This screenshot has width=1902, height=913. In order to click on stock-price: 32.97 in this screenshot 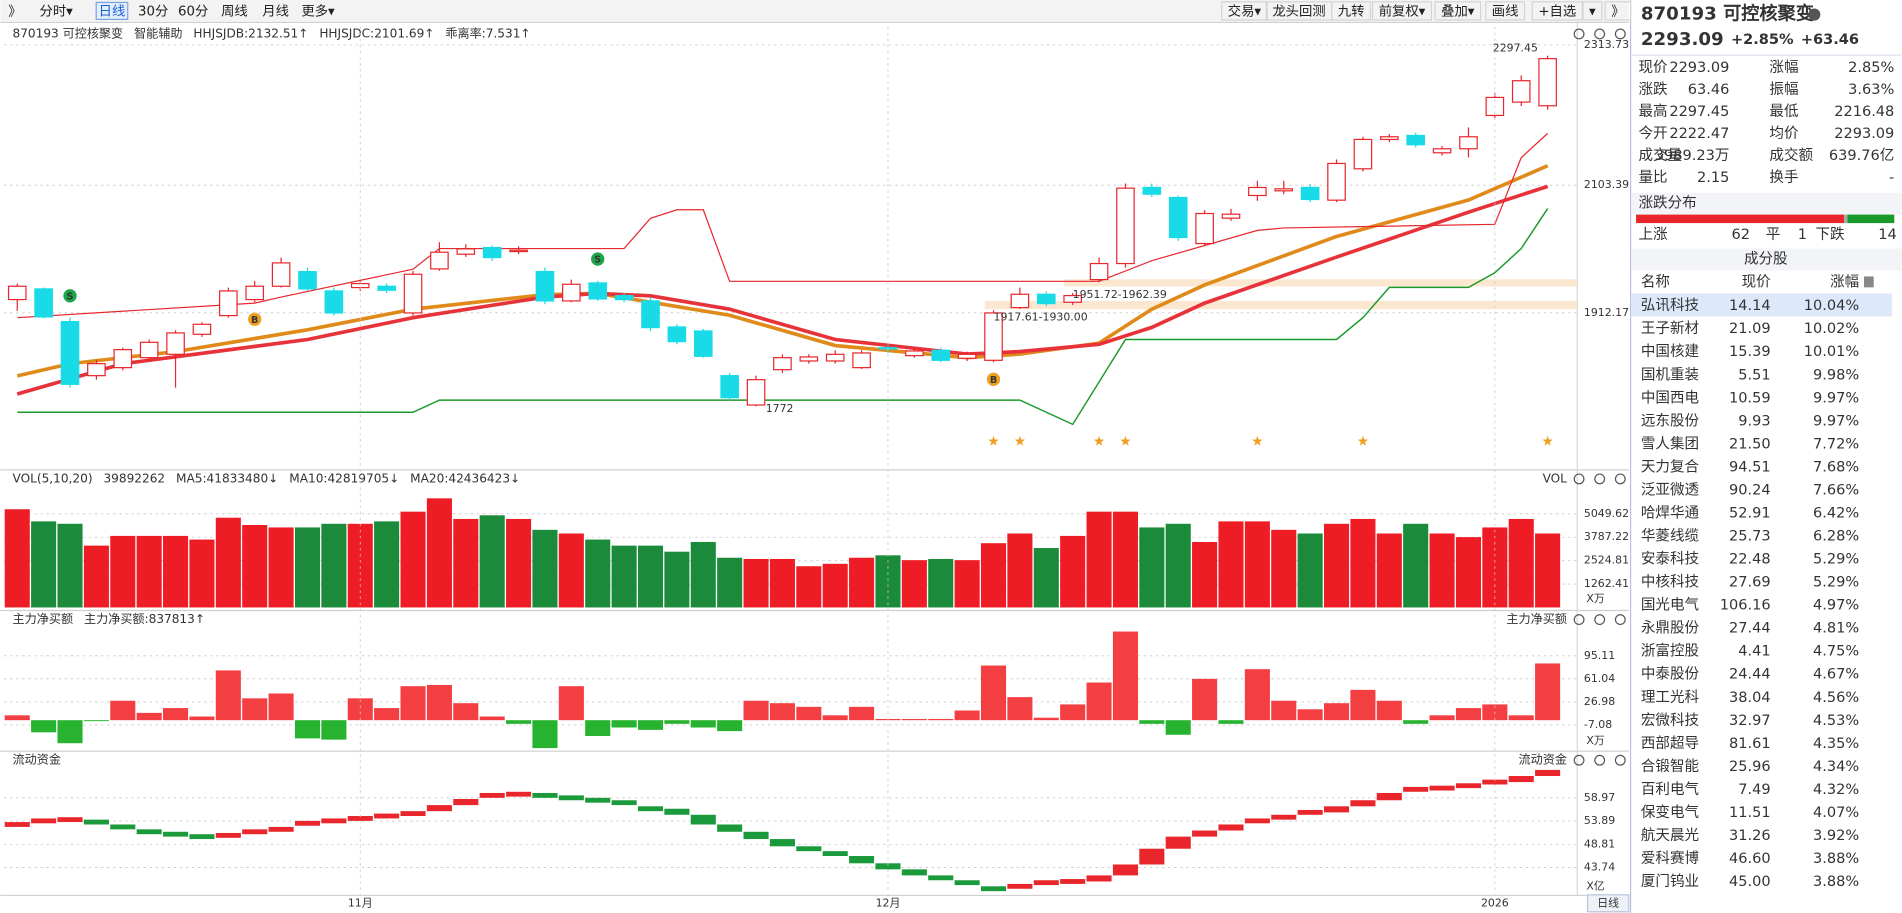, I will do `click(1750, 721)`.